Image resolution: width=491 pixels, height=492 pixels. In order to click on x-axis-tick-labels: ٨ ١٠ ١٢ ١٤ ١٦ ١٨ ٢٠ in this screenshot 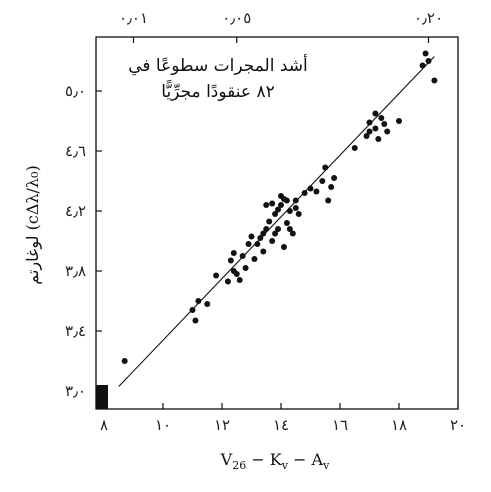, I will do `click(283, 425)`.